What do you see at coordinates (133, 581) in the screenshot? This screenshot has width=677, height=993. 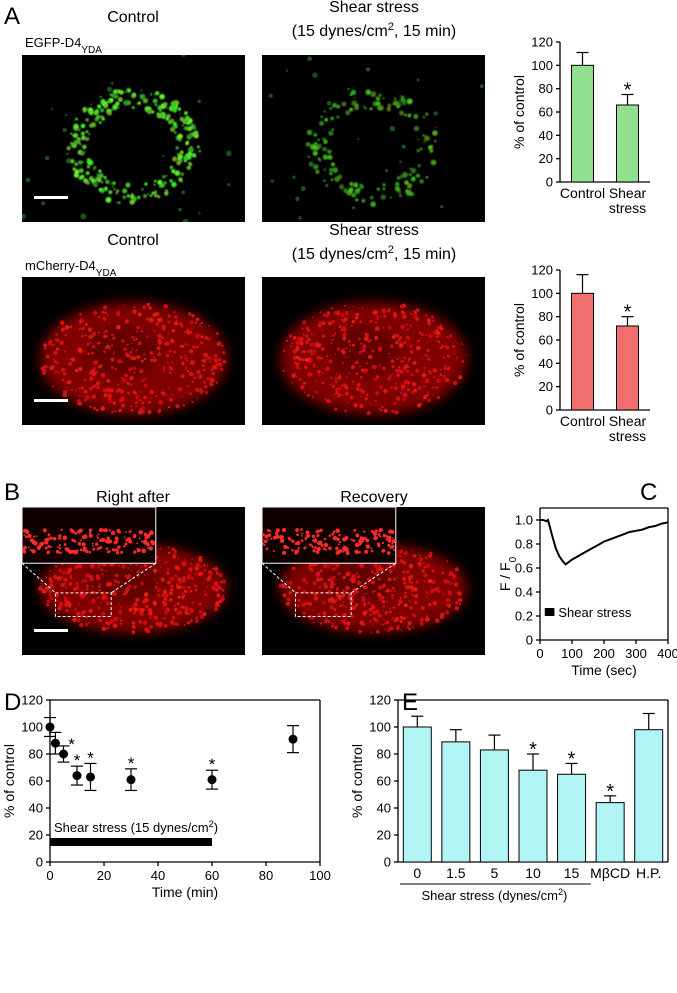 I see `micrograph` at bounding box center [133, 581].